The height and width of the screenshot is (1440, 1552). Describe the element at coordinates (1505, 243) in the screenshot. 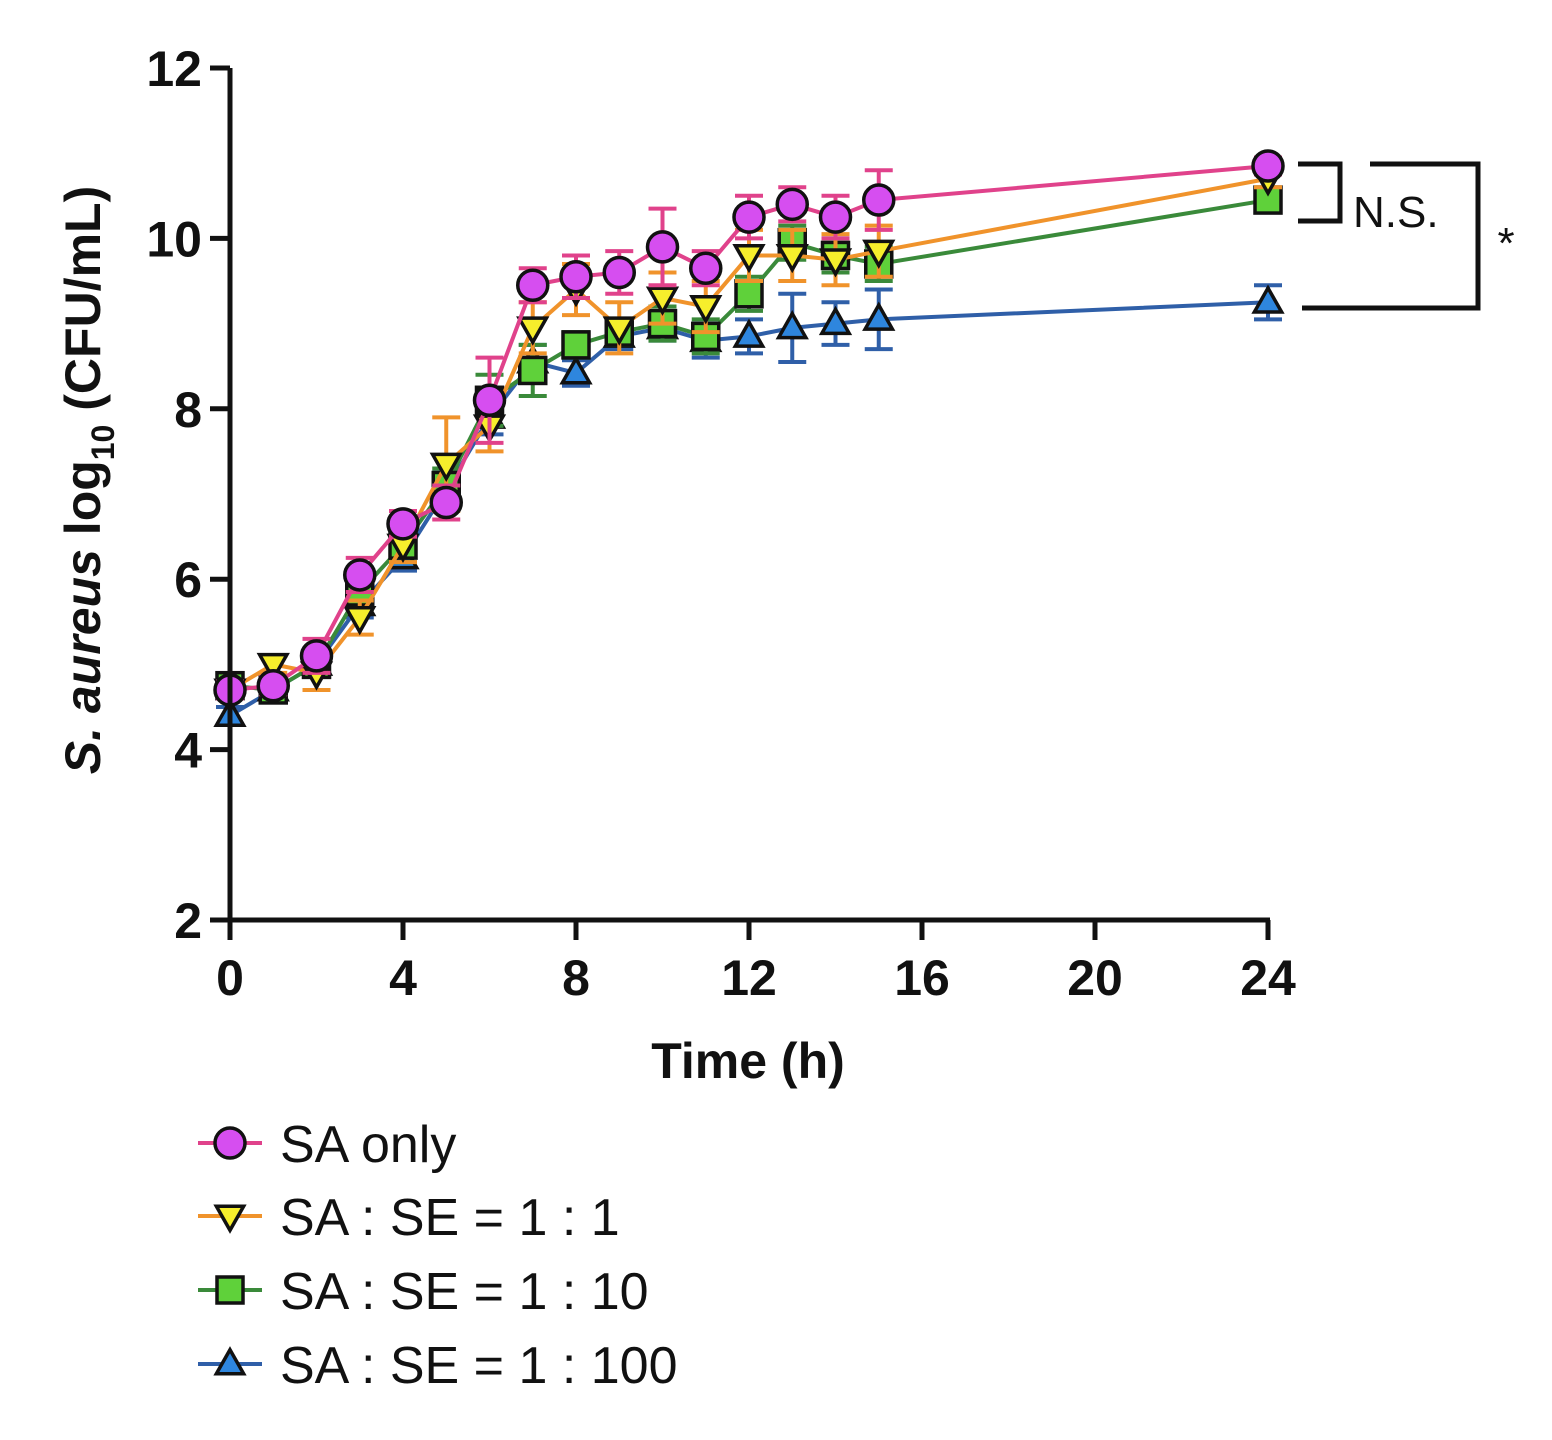

I see `sig-label: *` at that location.